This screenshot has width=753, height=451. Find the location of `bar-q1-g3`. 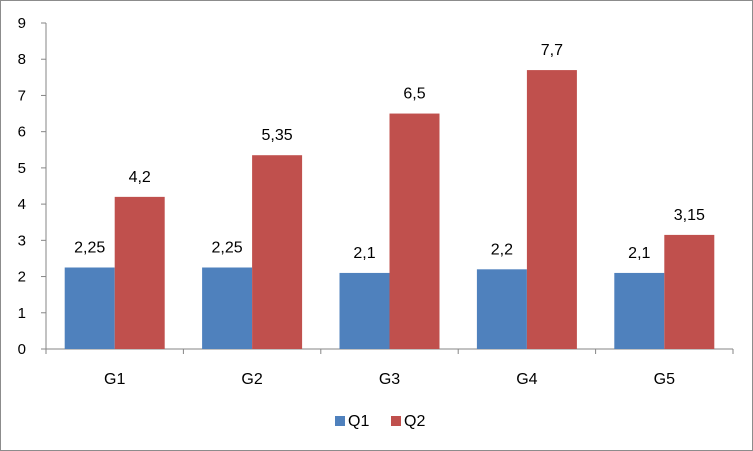

bar-q1-g3 is located at coordinates (364, 310).